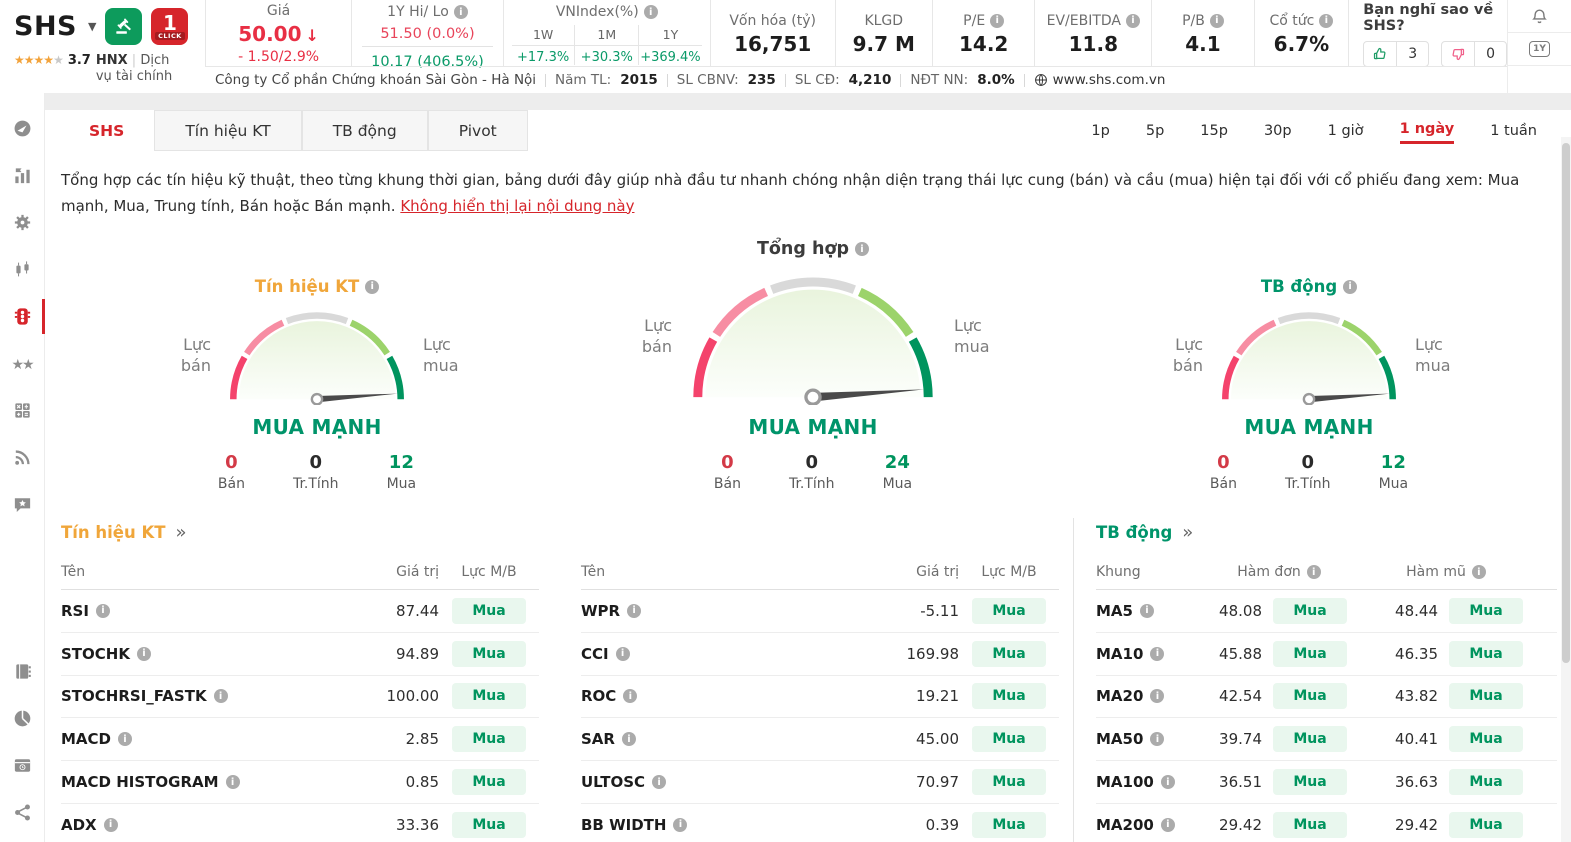  Describe the element at coordinates (92, 26) in the screenshot. I see `chevron-down-icon: ▼` at that location.